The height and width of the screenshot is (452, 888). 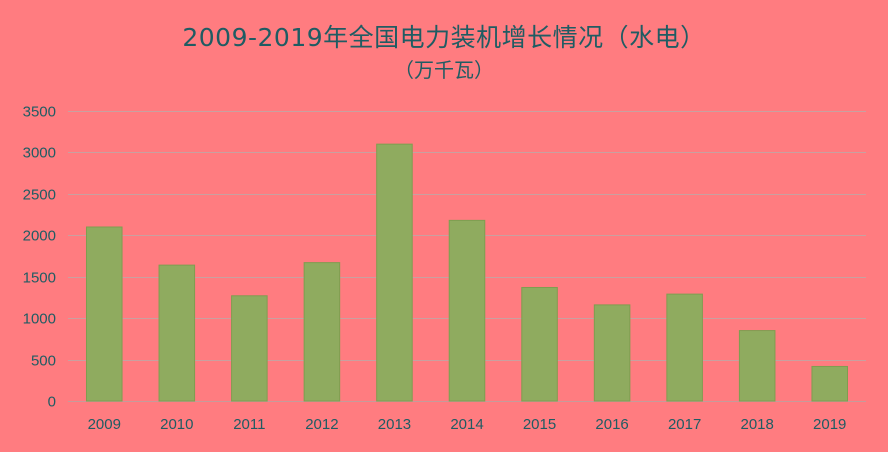 What do you see at coordinates (249, 348) in the screenshot?
I see `bar-2011` at bounding box center [249, 348].